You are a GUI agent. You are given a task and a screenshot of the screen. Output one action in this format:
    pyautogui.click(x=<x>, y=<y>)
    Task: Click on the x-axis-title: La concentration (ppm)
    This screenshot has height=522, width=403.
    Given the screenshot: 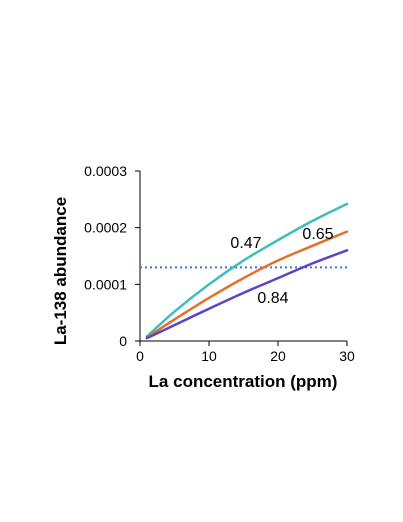 What is the action you would take?
    pyautogui.click(x=243, y=381)
    